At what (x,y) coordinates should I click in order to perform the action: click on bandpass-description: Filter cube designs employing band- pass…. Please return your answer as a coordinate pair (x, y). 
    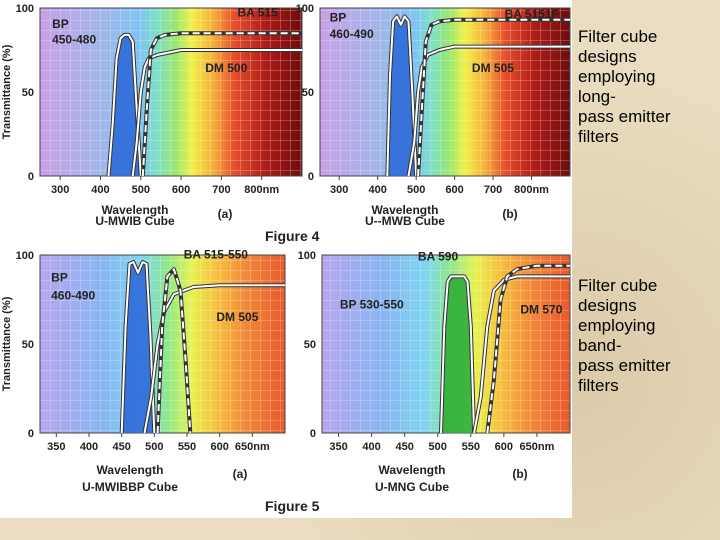
    Looking at the image, I should click on (624, 335).